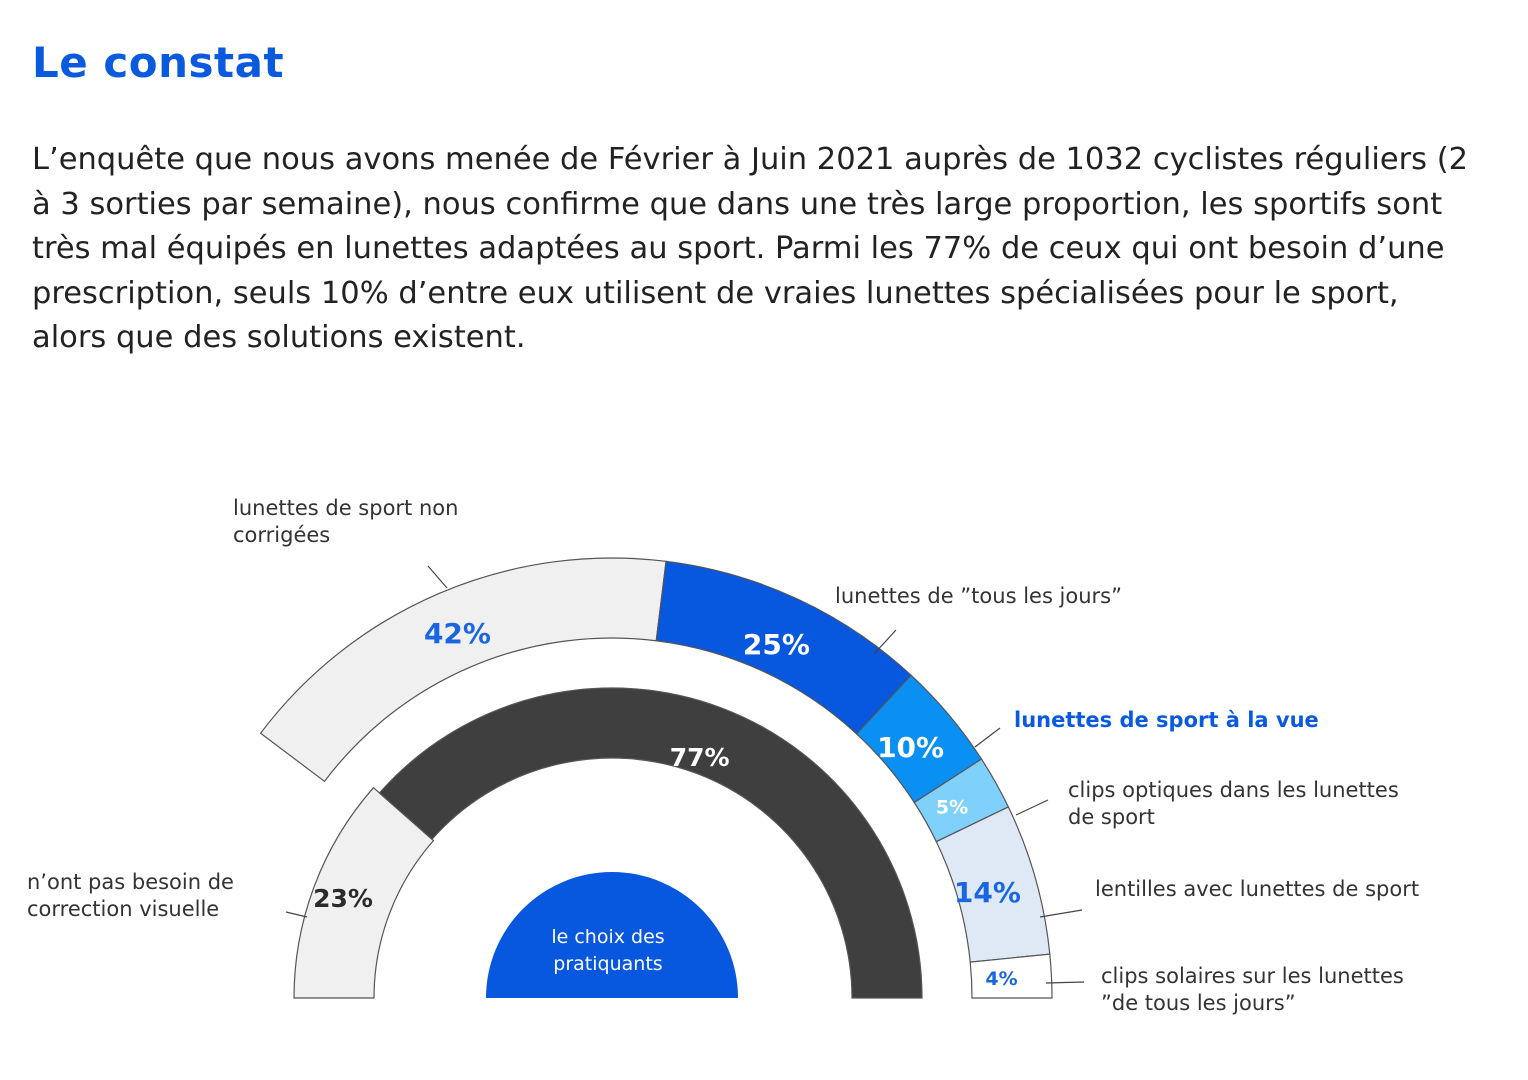 The image size is (1528, 1080). Describe the element at coordinates (1252, 976) in the screenshot. I see `category-label: clips solaires sur les lunettes` at that location.